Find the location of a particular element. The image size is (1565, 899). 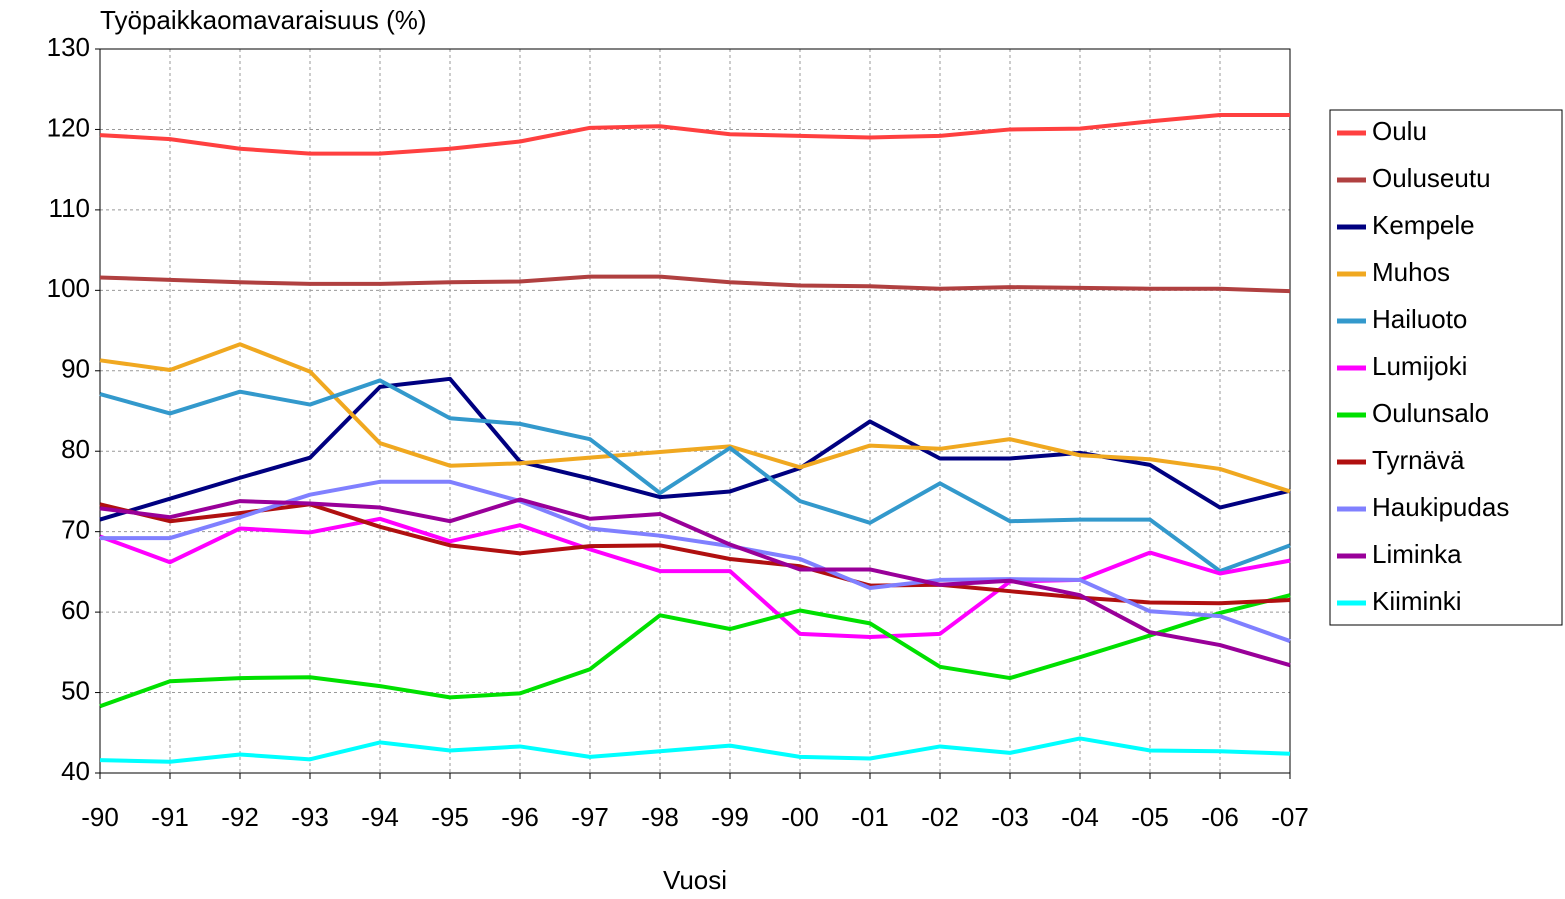

y-tick-label: 50 is located at coordinates (75, 690).